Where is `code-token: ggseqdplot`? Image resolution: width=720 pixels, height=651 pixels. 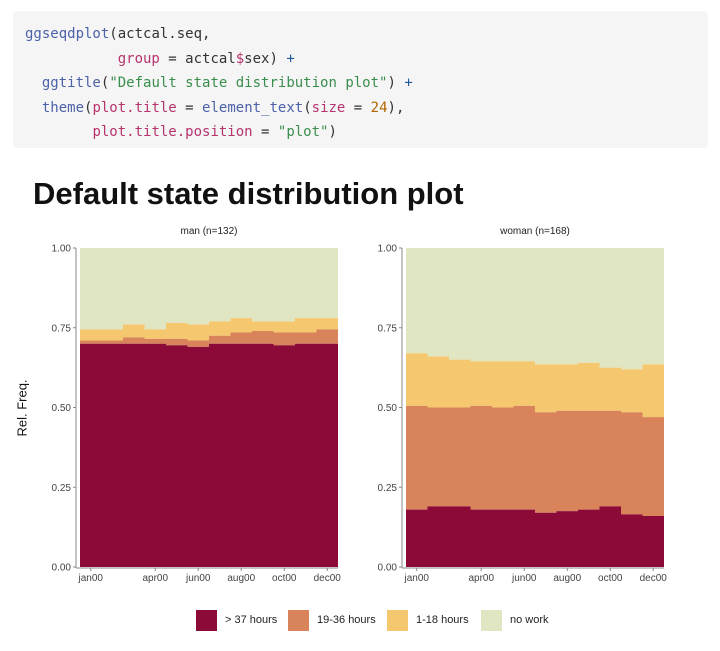 code-token: ggseqdplot is located at coordinates (67, 34).